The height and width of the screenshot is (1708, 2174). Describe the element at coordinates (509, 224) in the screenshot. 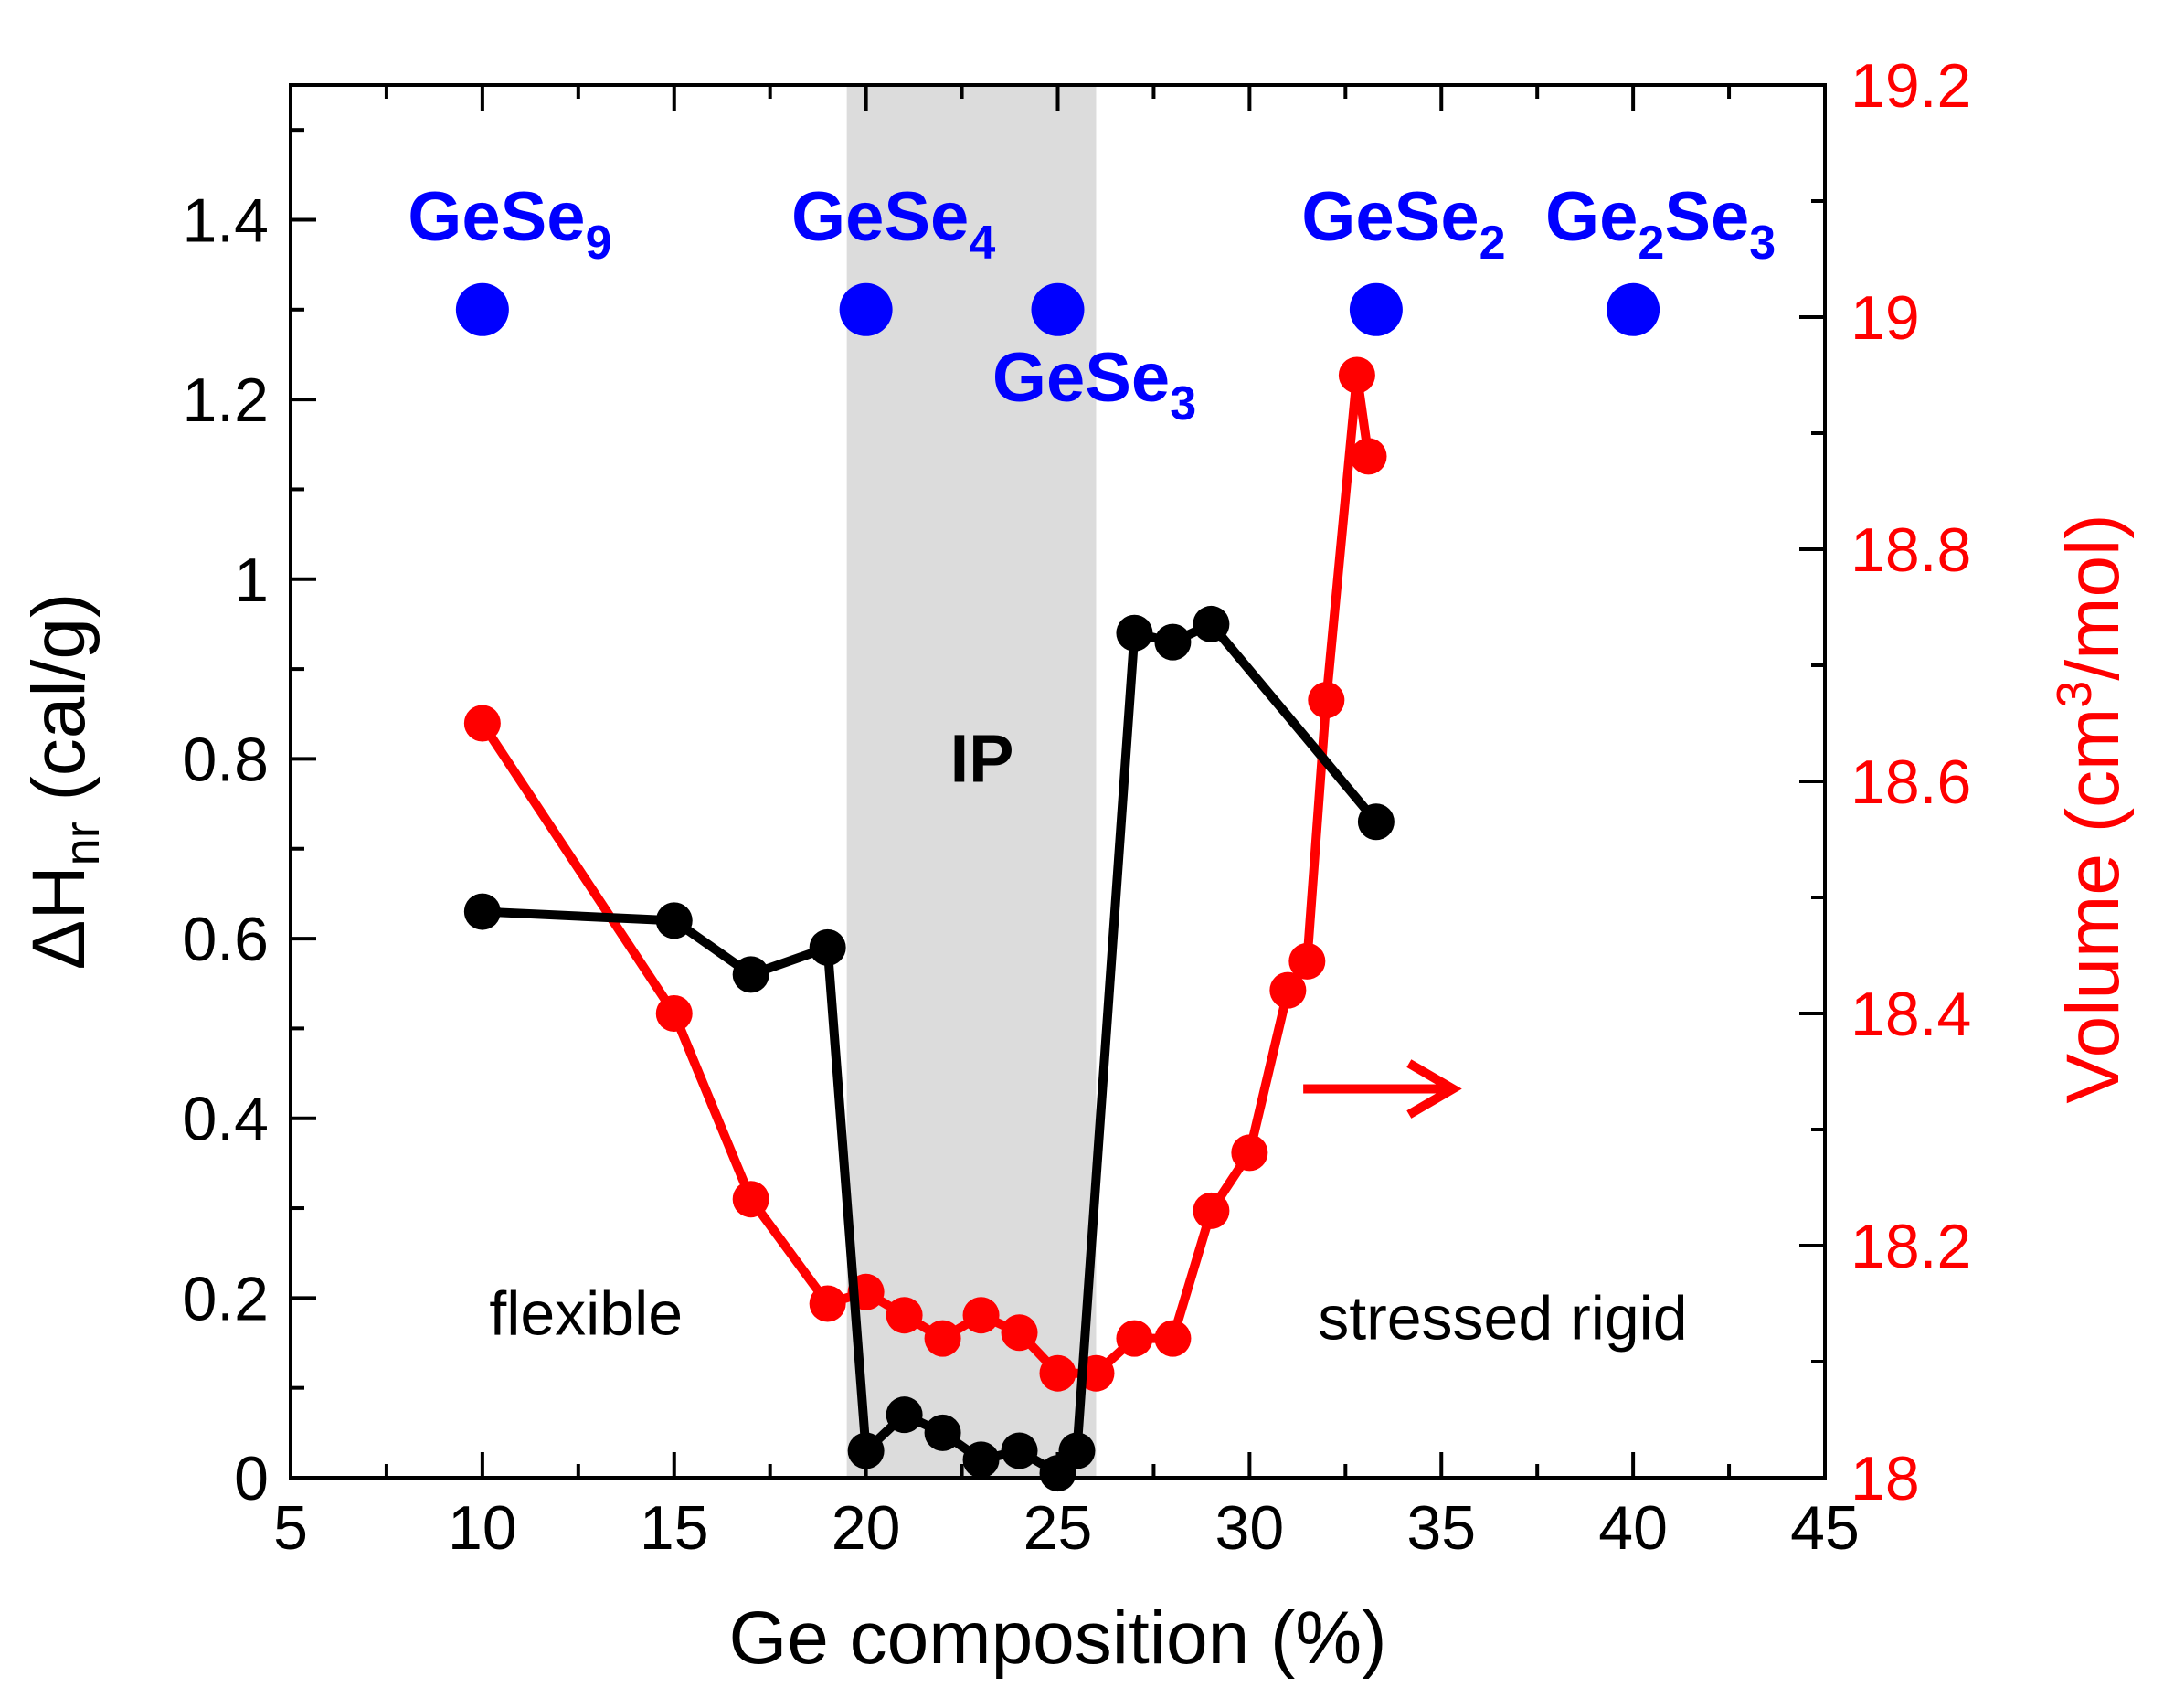

I see `compound-label: GeSe9` at that location.